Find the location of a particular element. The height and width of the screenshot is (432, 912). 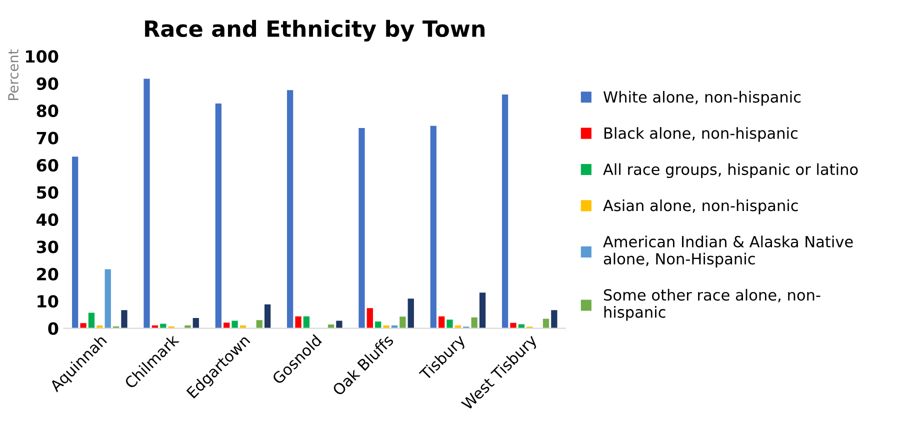

legend-label: American Indian & Alaska Native alone, Non-Hispanic is located at coordinates (728, 252).